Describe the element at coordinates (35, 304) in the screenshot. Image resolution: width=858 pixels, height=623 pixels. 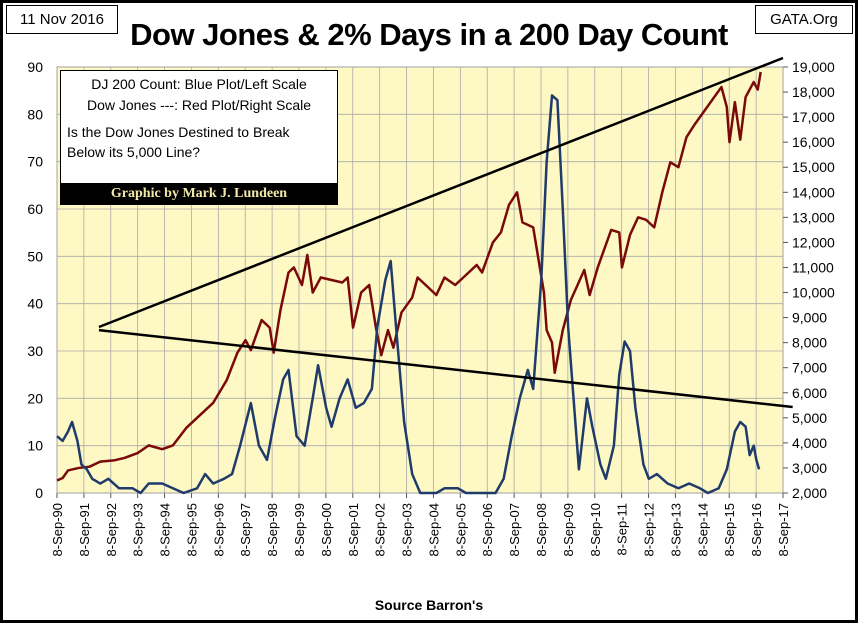
I see `y-left-tick-label: 40` at that location.